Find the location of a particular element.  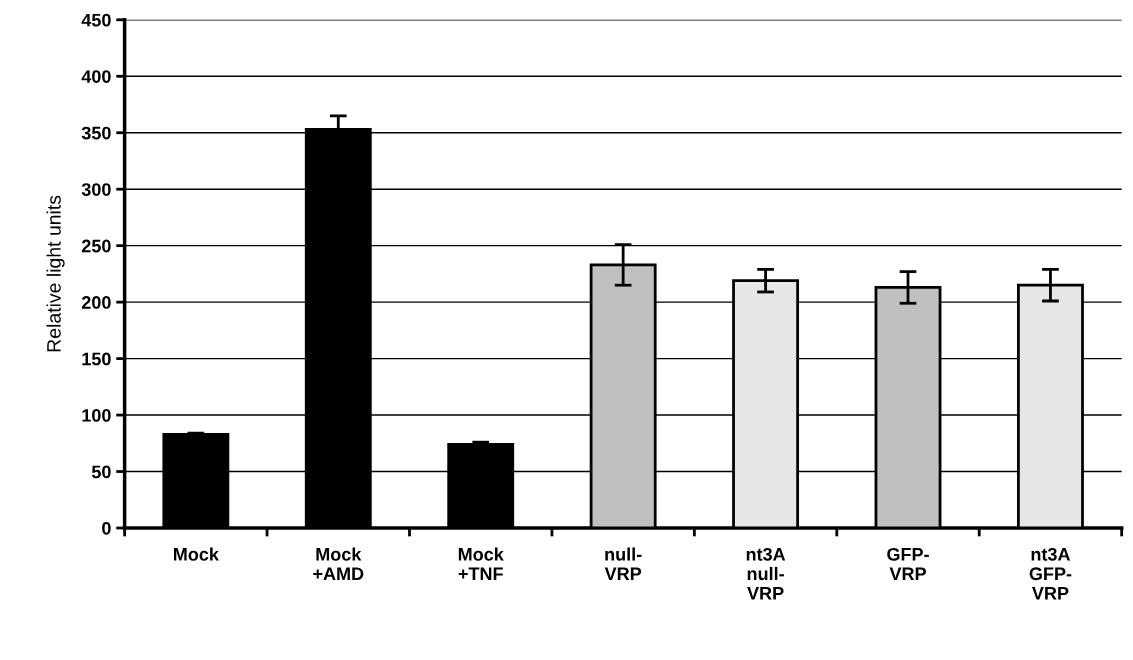

y-tick-label: 300 is located at coordinates (96, 189).